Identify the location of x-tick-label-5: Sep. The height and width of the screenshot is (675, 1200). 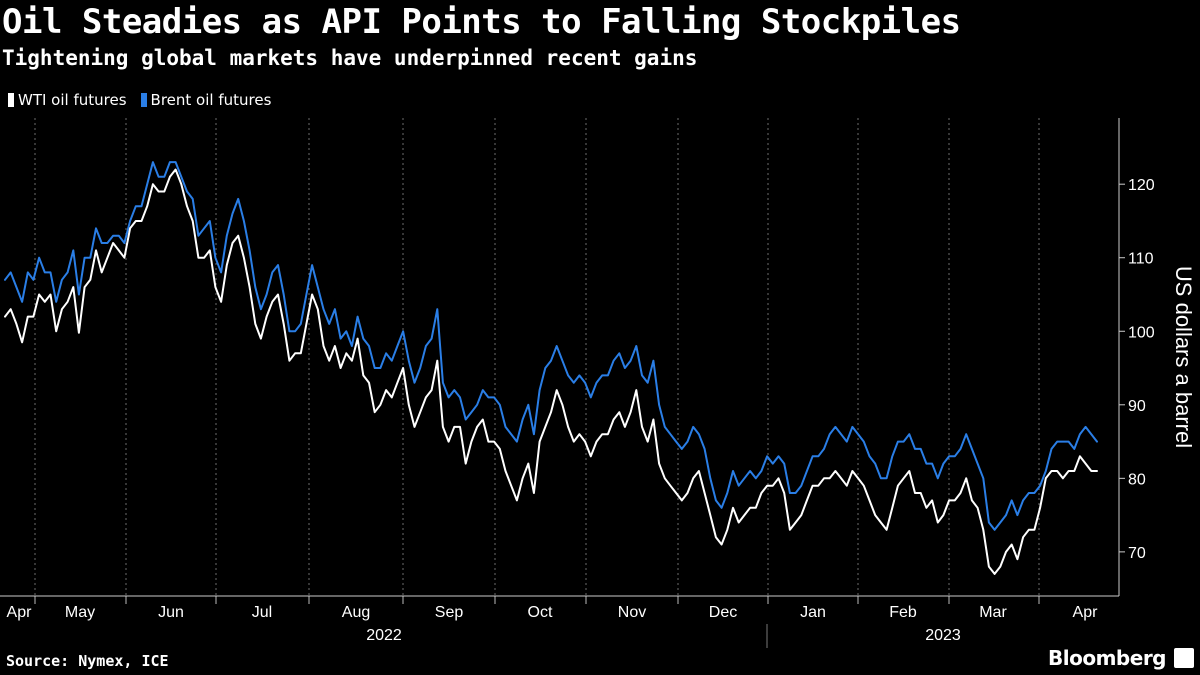
(449, 612).